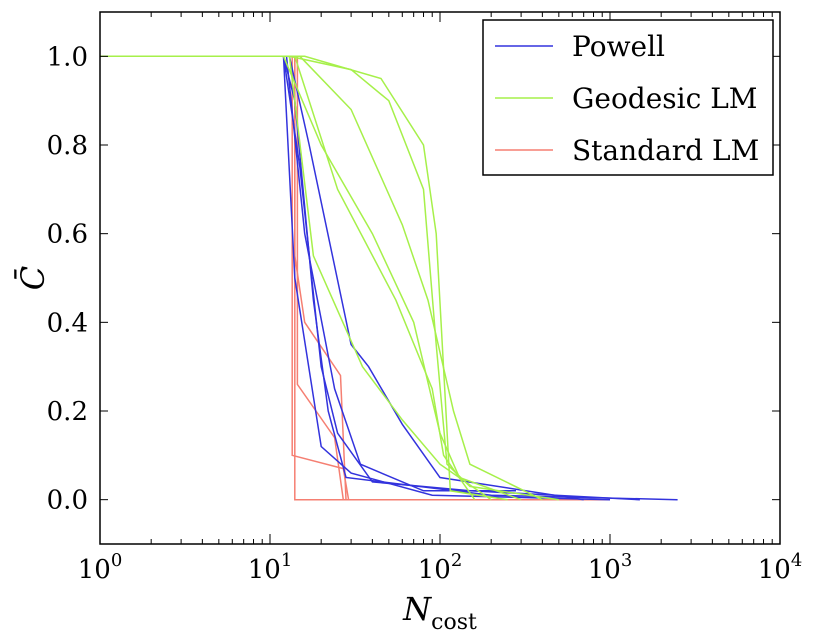  Describe the element at coordinates (440, 567) in the screenshot. I see `x-tick-label: 10²` at that location.